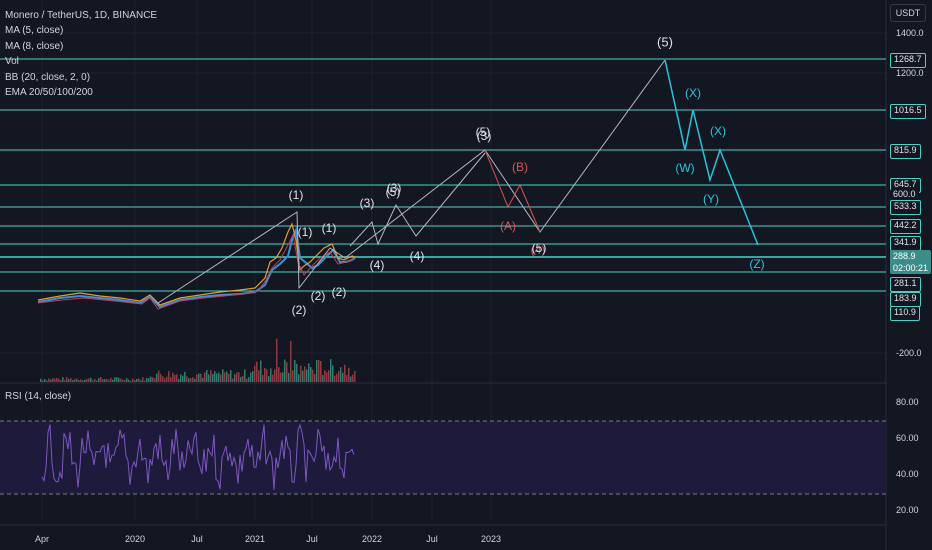  Describe the element at coordinates (908, 13) in the screenshot. I see `currency-button: USDT` at that location.